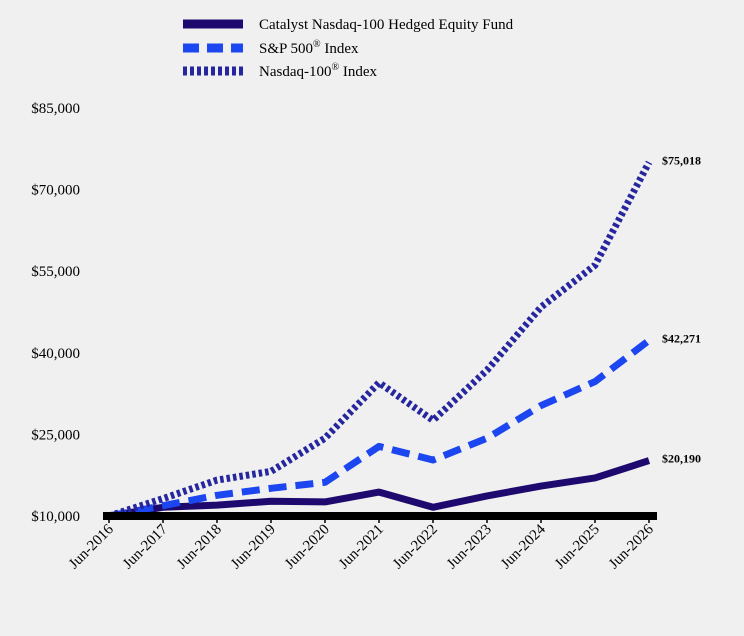 This screenshot has height=636, width=744. Describe the element at coordinates (681, 338) in the screenshot. I see `end-value-label-2: $42,271` at that location.